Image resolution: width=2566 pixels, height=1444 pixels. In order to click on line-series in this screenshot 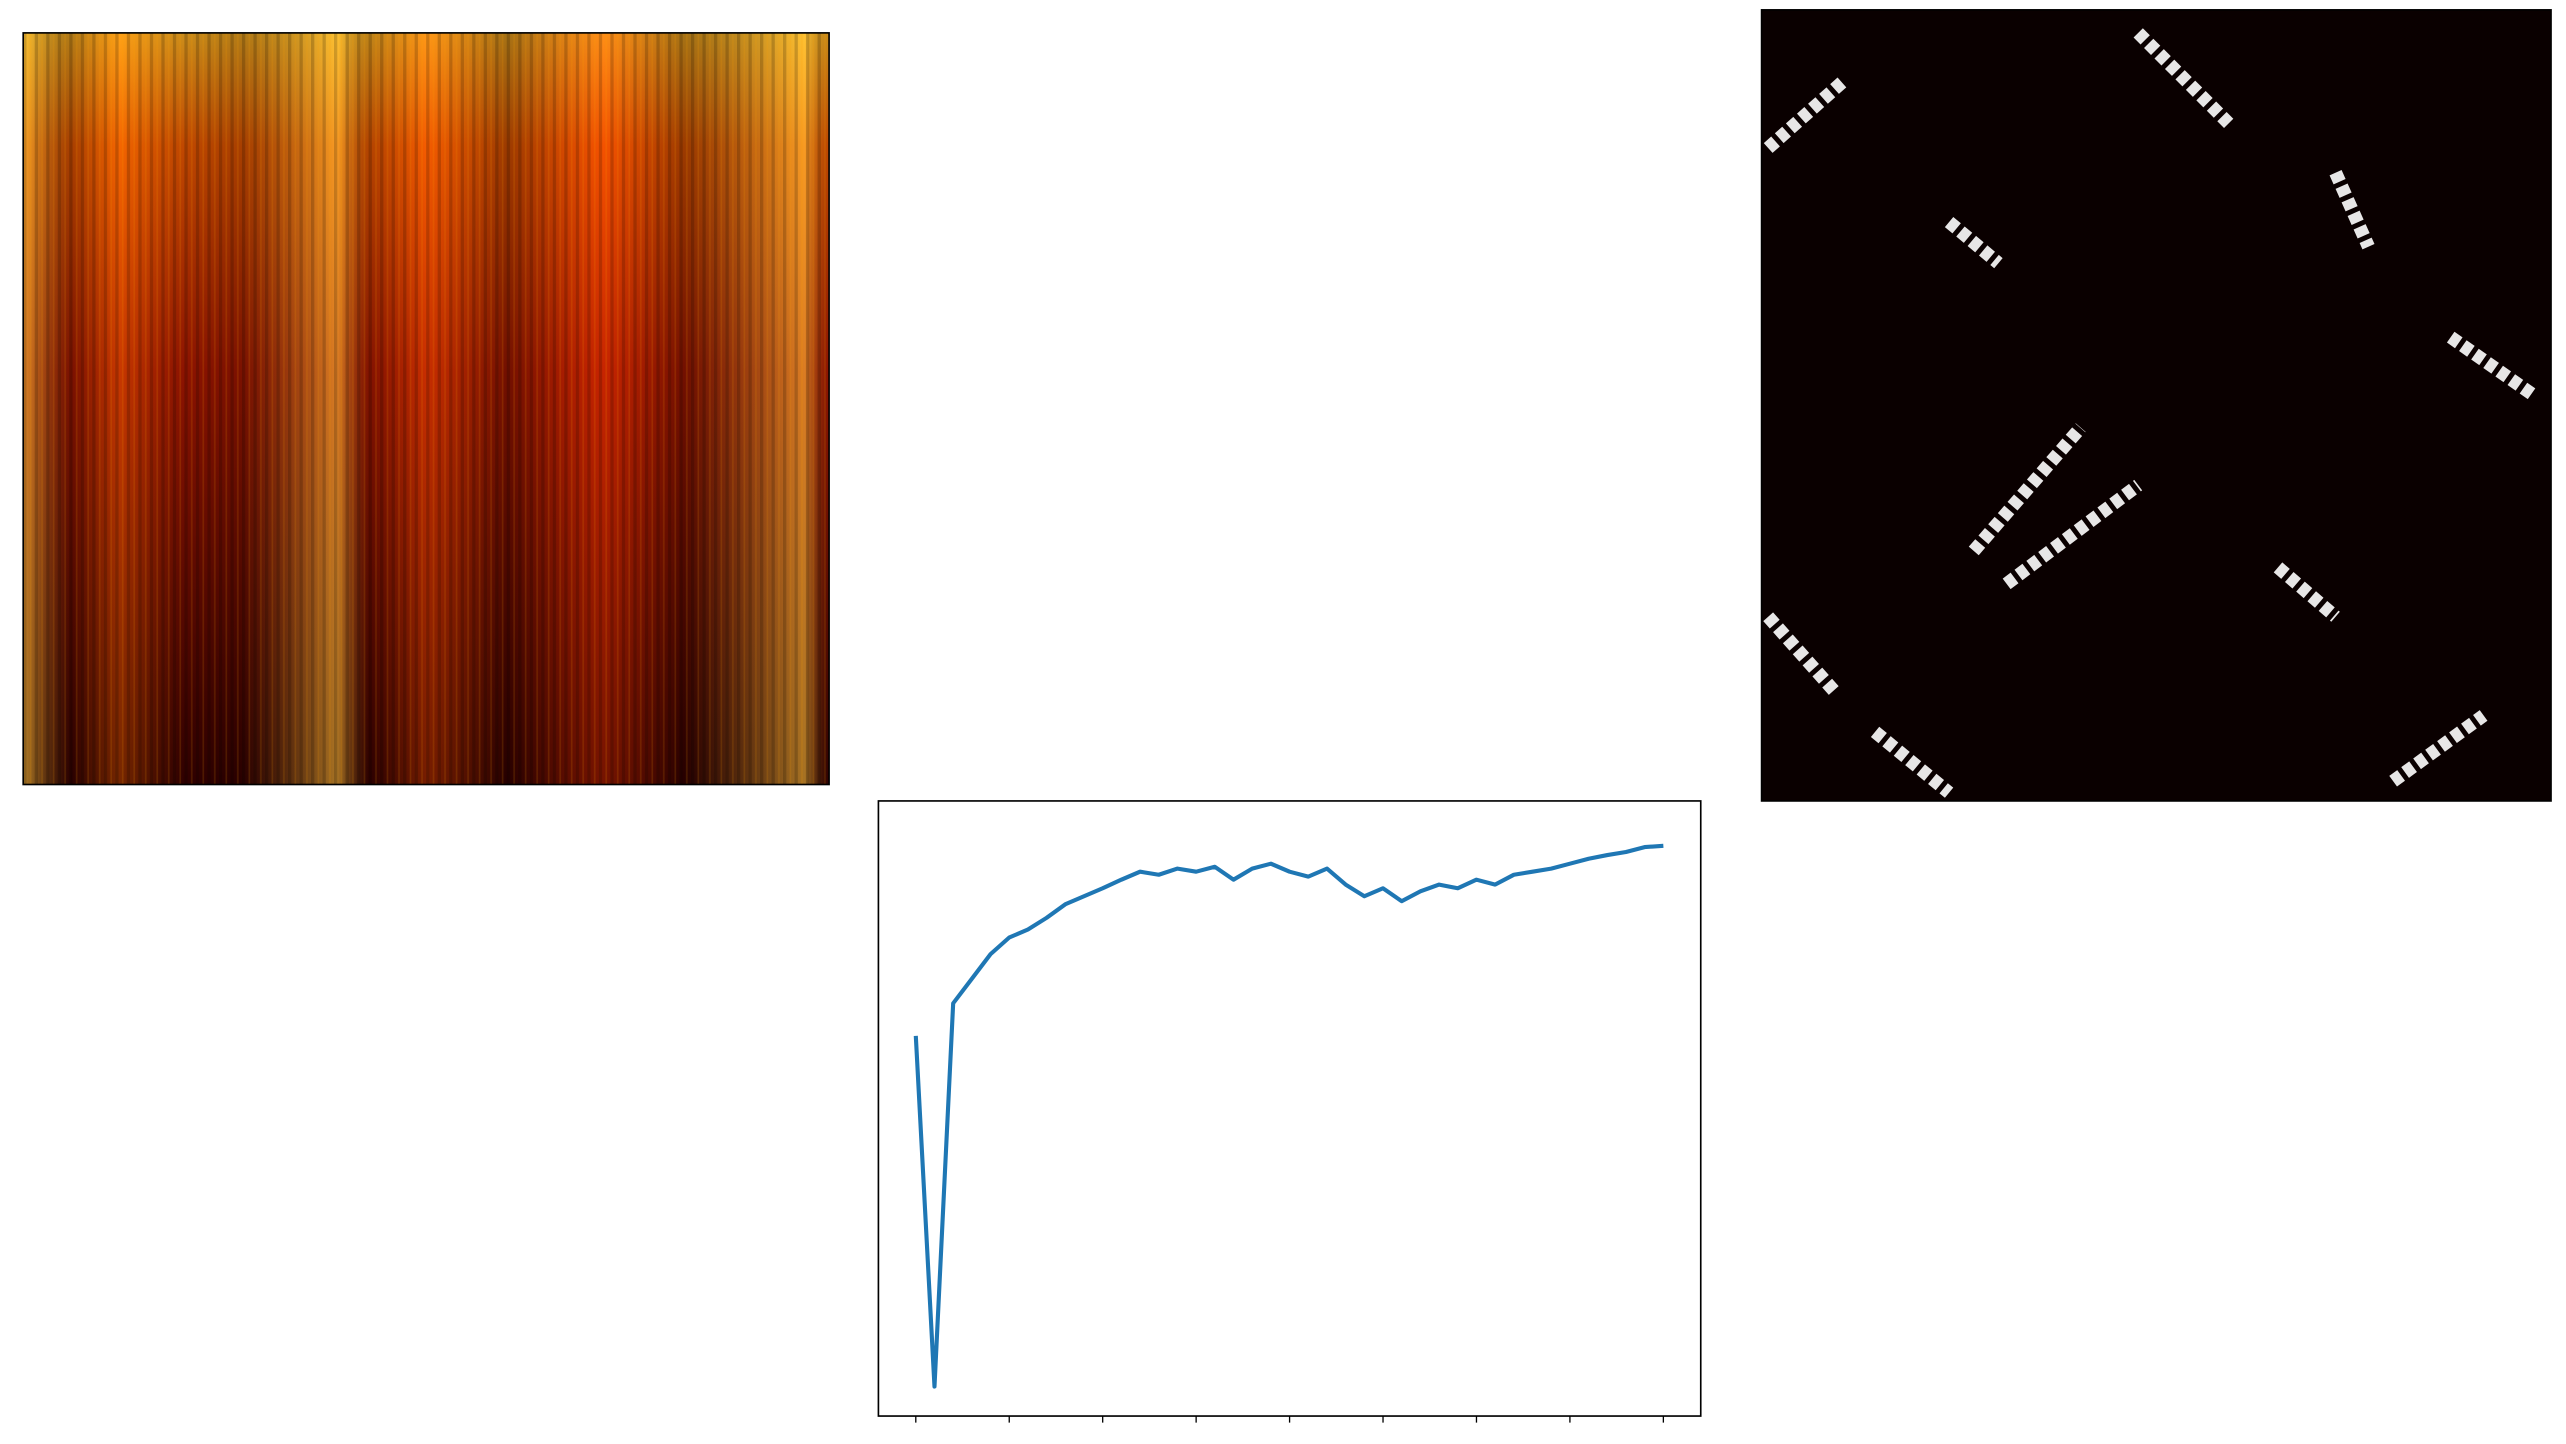, I will do `click(1288, 1116)`.